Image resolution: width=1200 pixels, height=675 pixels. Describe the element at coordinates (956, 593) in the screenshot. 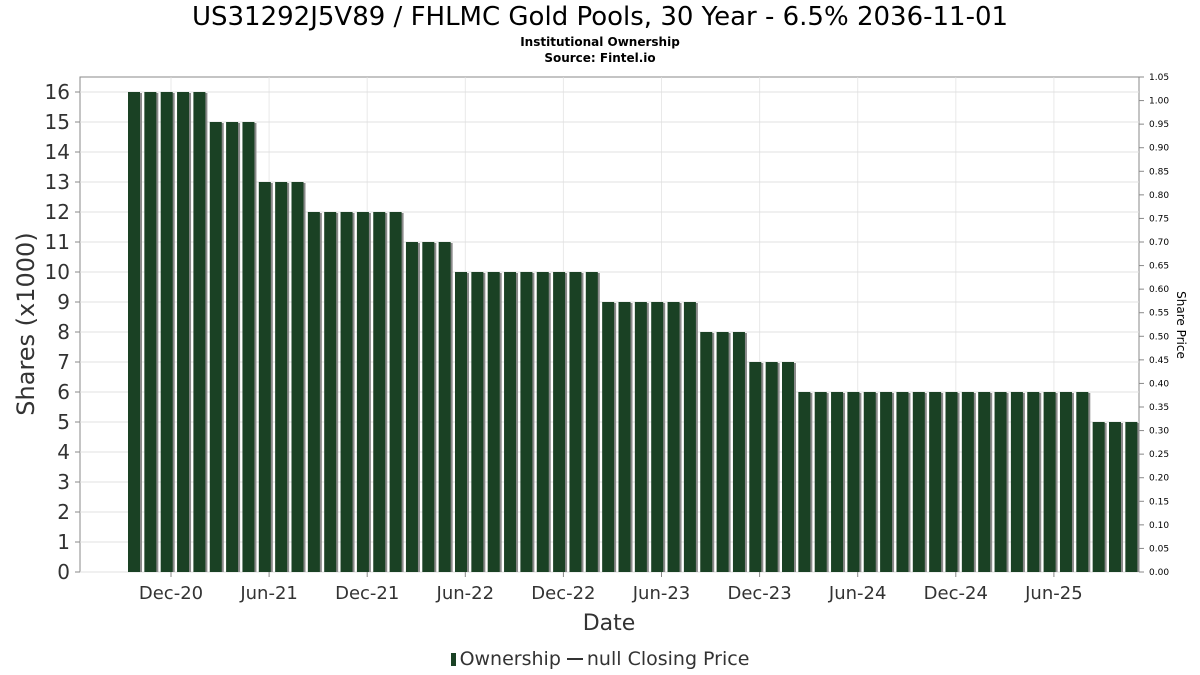

I see `x-tick-label: Dec-24` at that location.